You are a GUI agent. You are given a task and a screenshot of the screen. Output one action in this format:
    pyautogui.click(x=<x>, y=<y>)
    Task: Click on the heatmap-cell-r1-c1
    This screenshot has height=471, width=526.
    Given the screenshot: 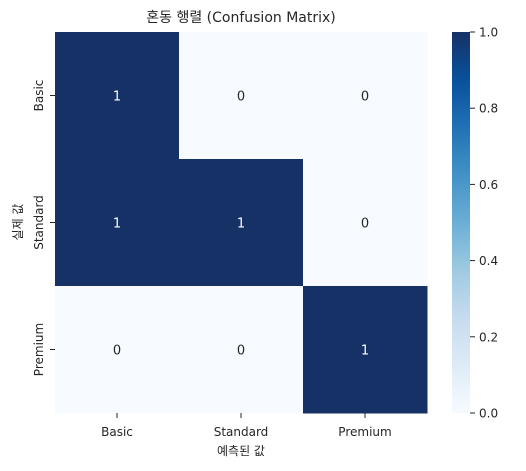 What is the action you would take?
    pyautogui.click(x=241, y=223)
    